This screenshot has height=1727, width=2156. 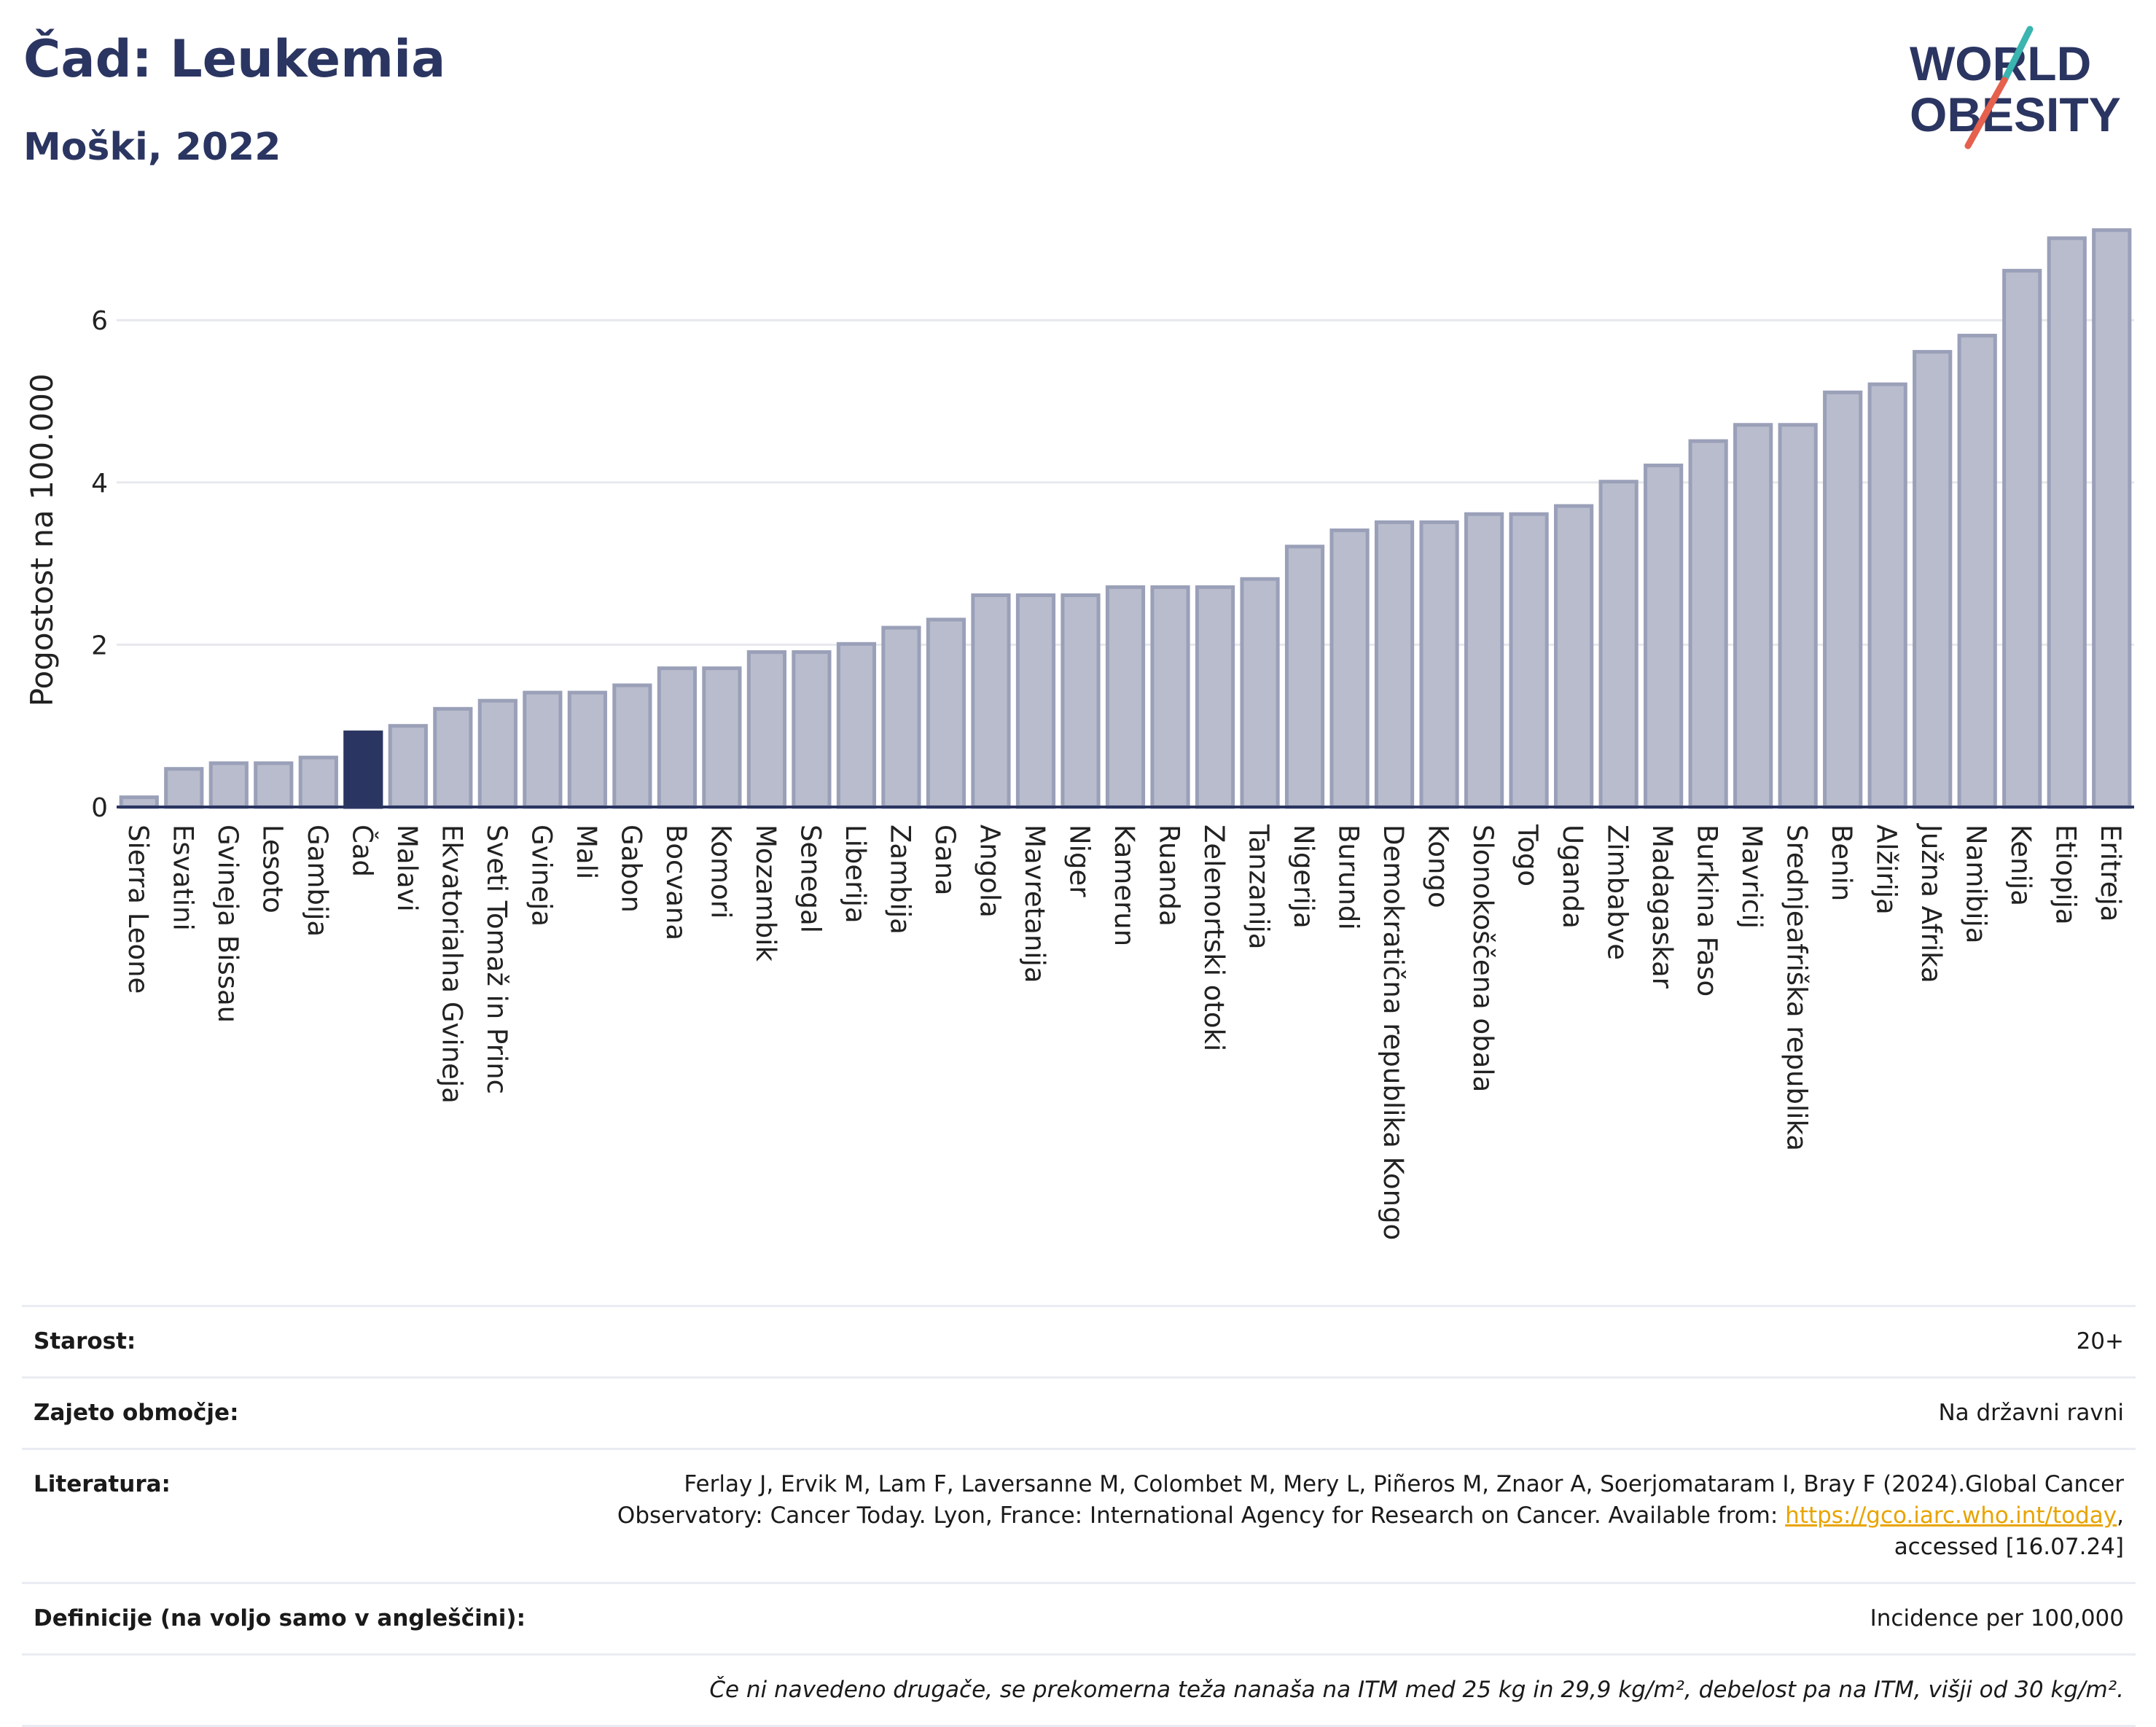 I want to click on x-tick-label: Kenija, so click(x=2021, y=865).